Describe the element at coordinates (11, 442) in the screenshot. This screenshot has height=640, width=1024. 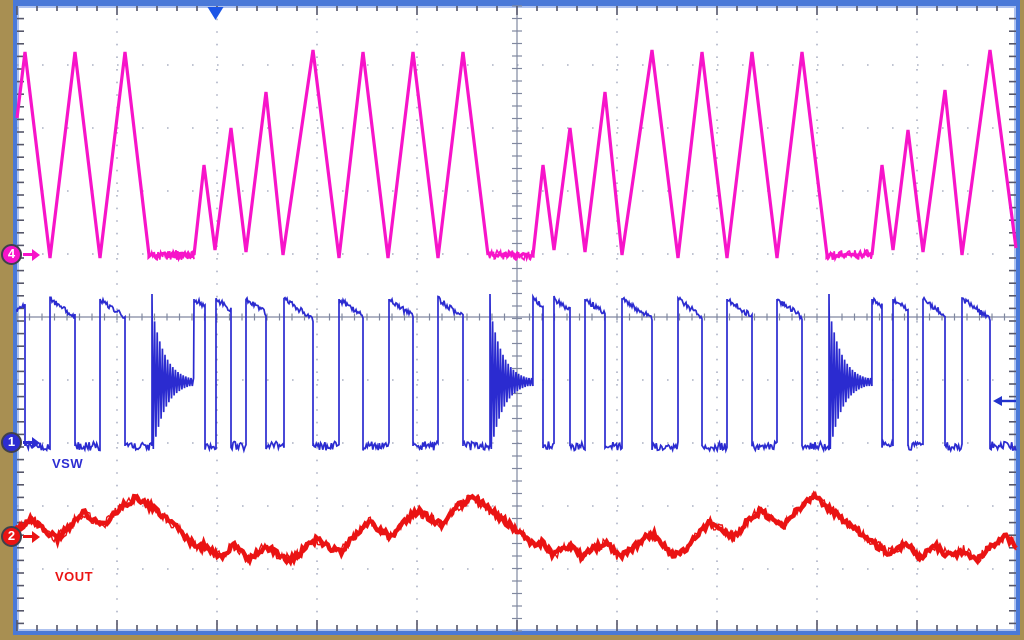
I see `channel-1-badge: 1` at that location.